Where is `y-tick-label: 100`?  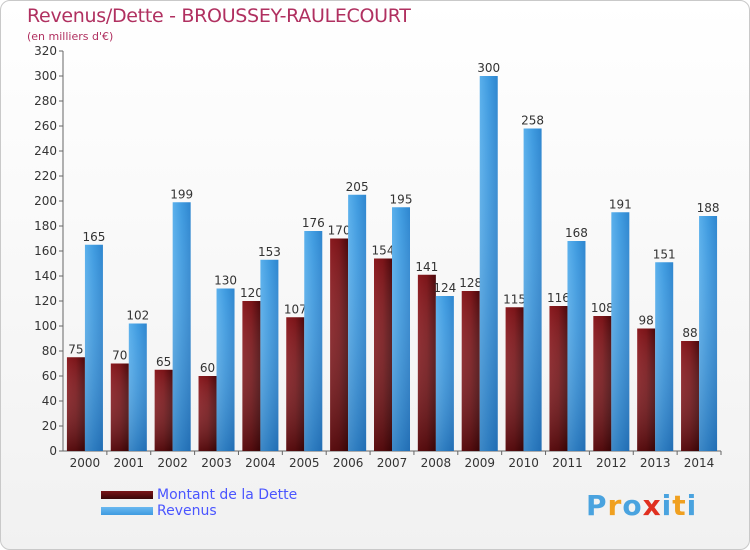
y-tick-label: 100 is located at coordinates (45, 326).